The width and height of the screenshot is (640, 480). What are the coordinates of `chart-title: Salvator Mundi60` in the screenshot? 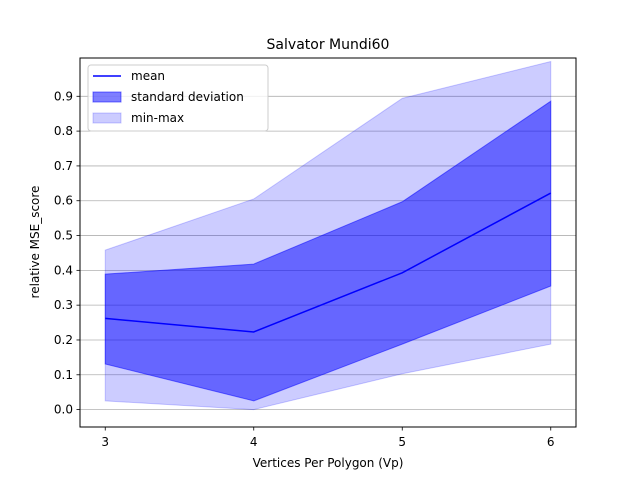 It's located at (328, 45).